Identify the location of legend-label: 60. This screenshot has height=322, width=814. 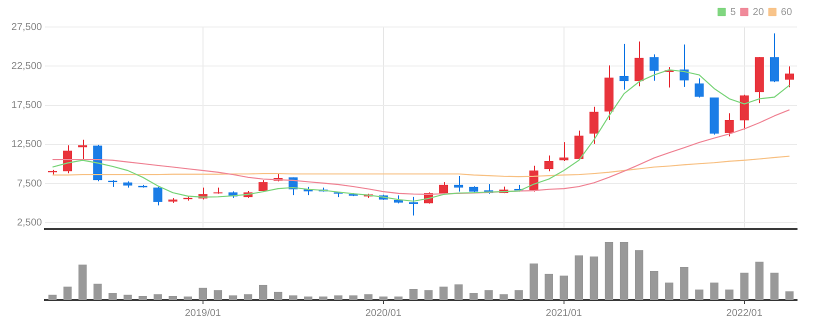
(786, 12).